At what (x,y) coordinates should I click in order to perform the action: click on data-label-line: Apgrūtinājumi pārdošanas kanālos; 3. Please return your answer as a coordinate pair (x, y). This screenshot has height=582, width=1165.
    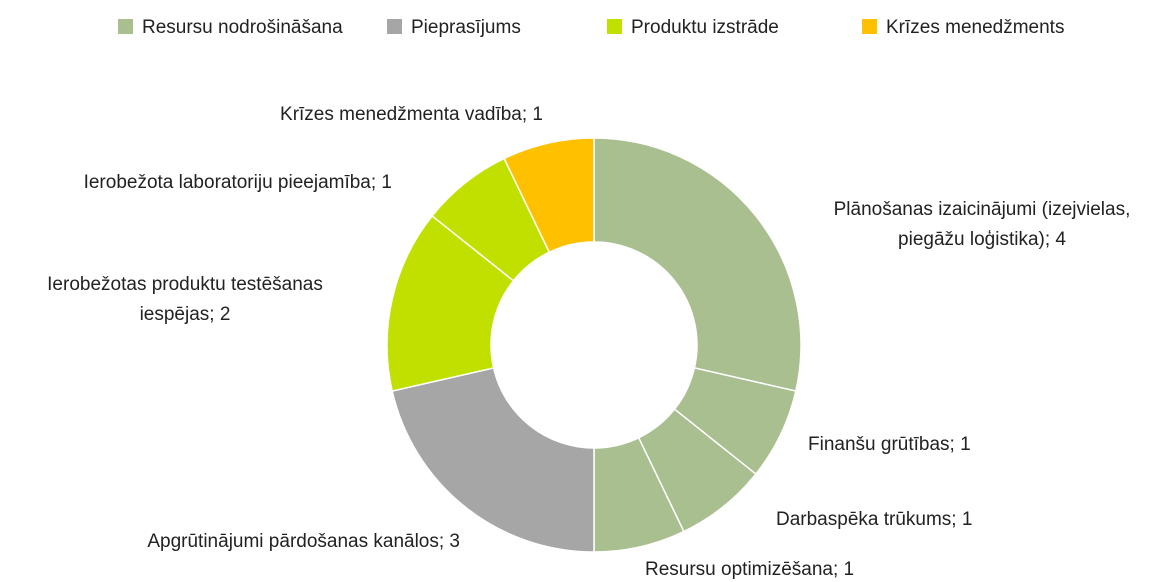
    Looking at the image, I should click on (303, 541).